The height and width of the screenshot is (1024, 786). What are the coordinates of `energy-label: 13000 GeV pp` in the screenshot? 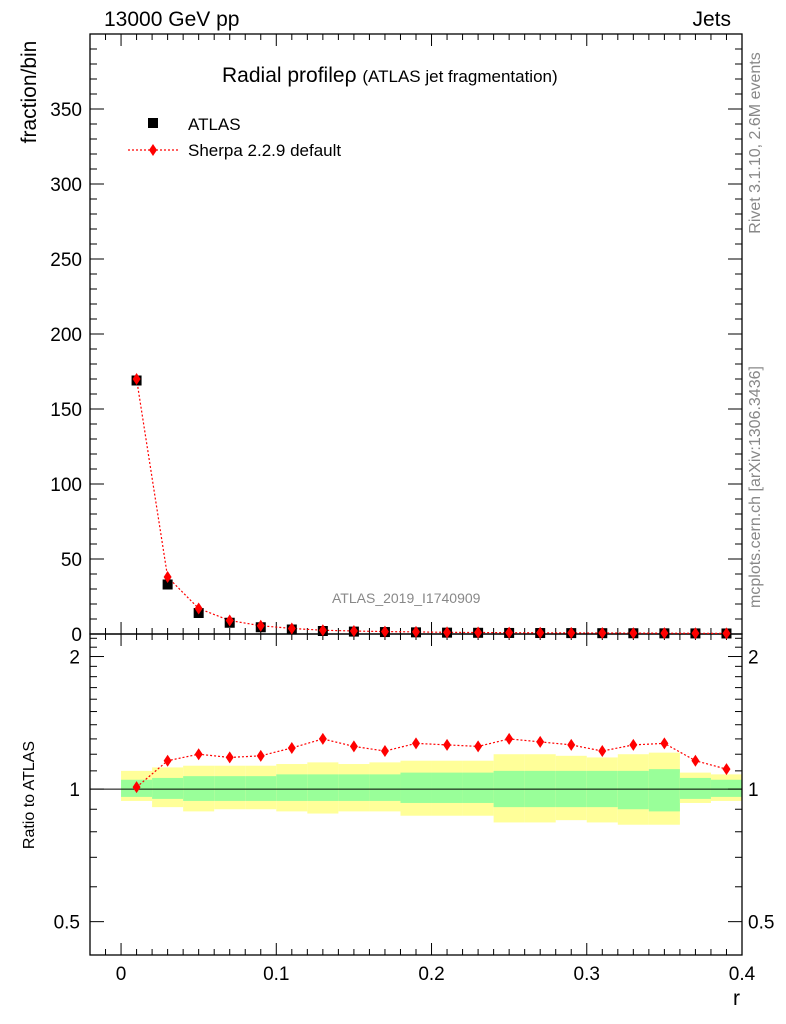 It's located at (172, 19).